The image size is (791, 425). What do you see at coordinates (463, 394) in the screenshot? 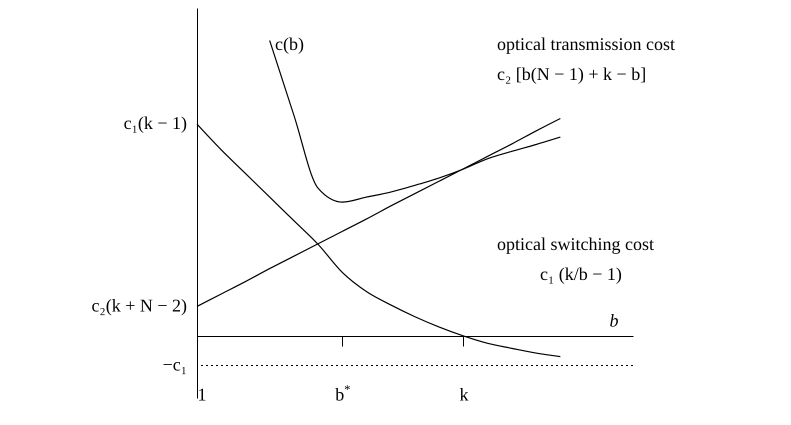
I see `x-tick-label: k` at bounding box center [463, 394].